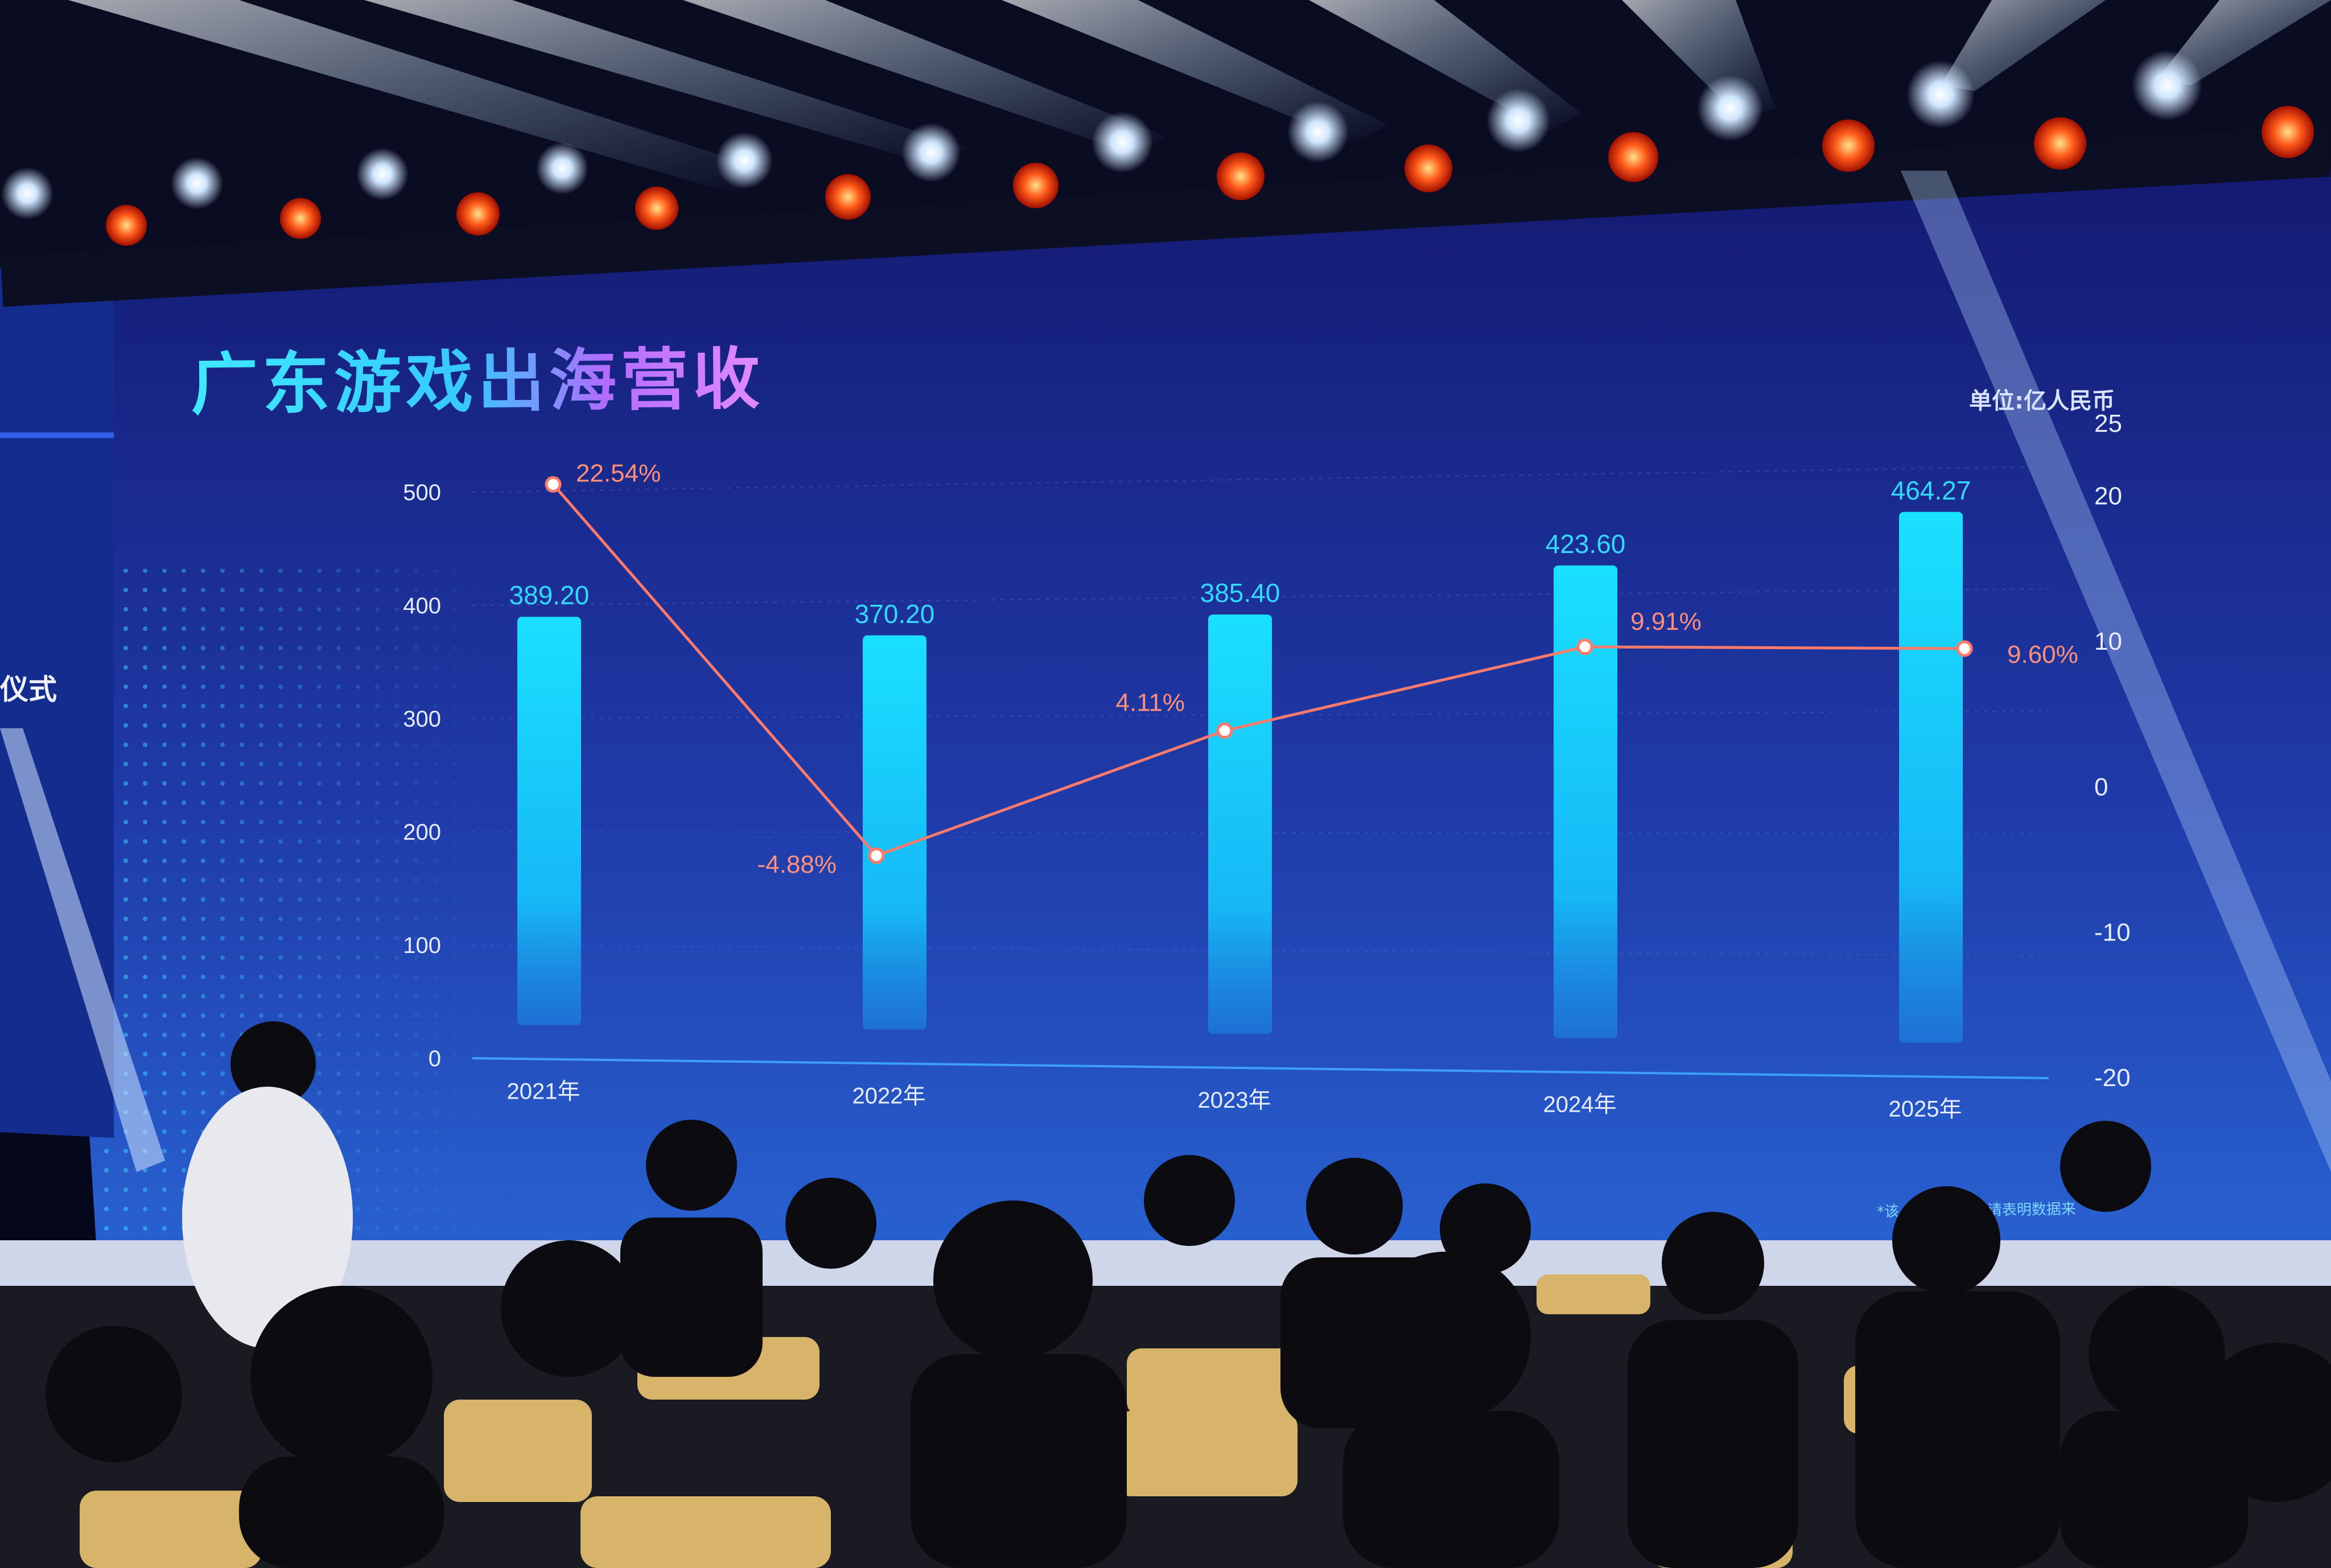 This screenshot has height=1568, width=2331. I want to click on bar-value-label: 464.27, so click(1931, 491).